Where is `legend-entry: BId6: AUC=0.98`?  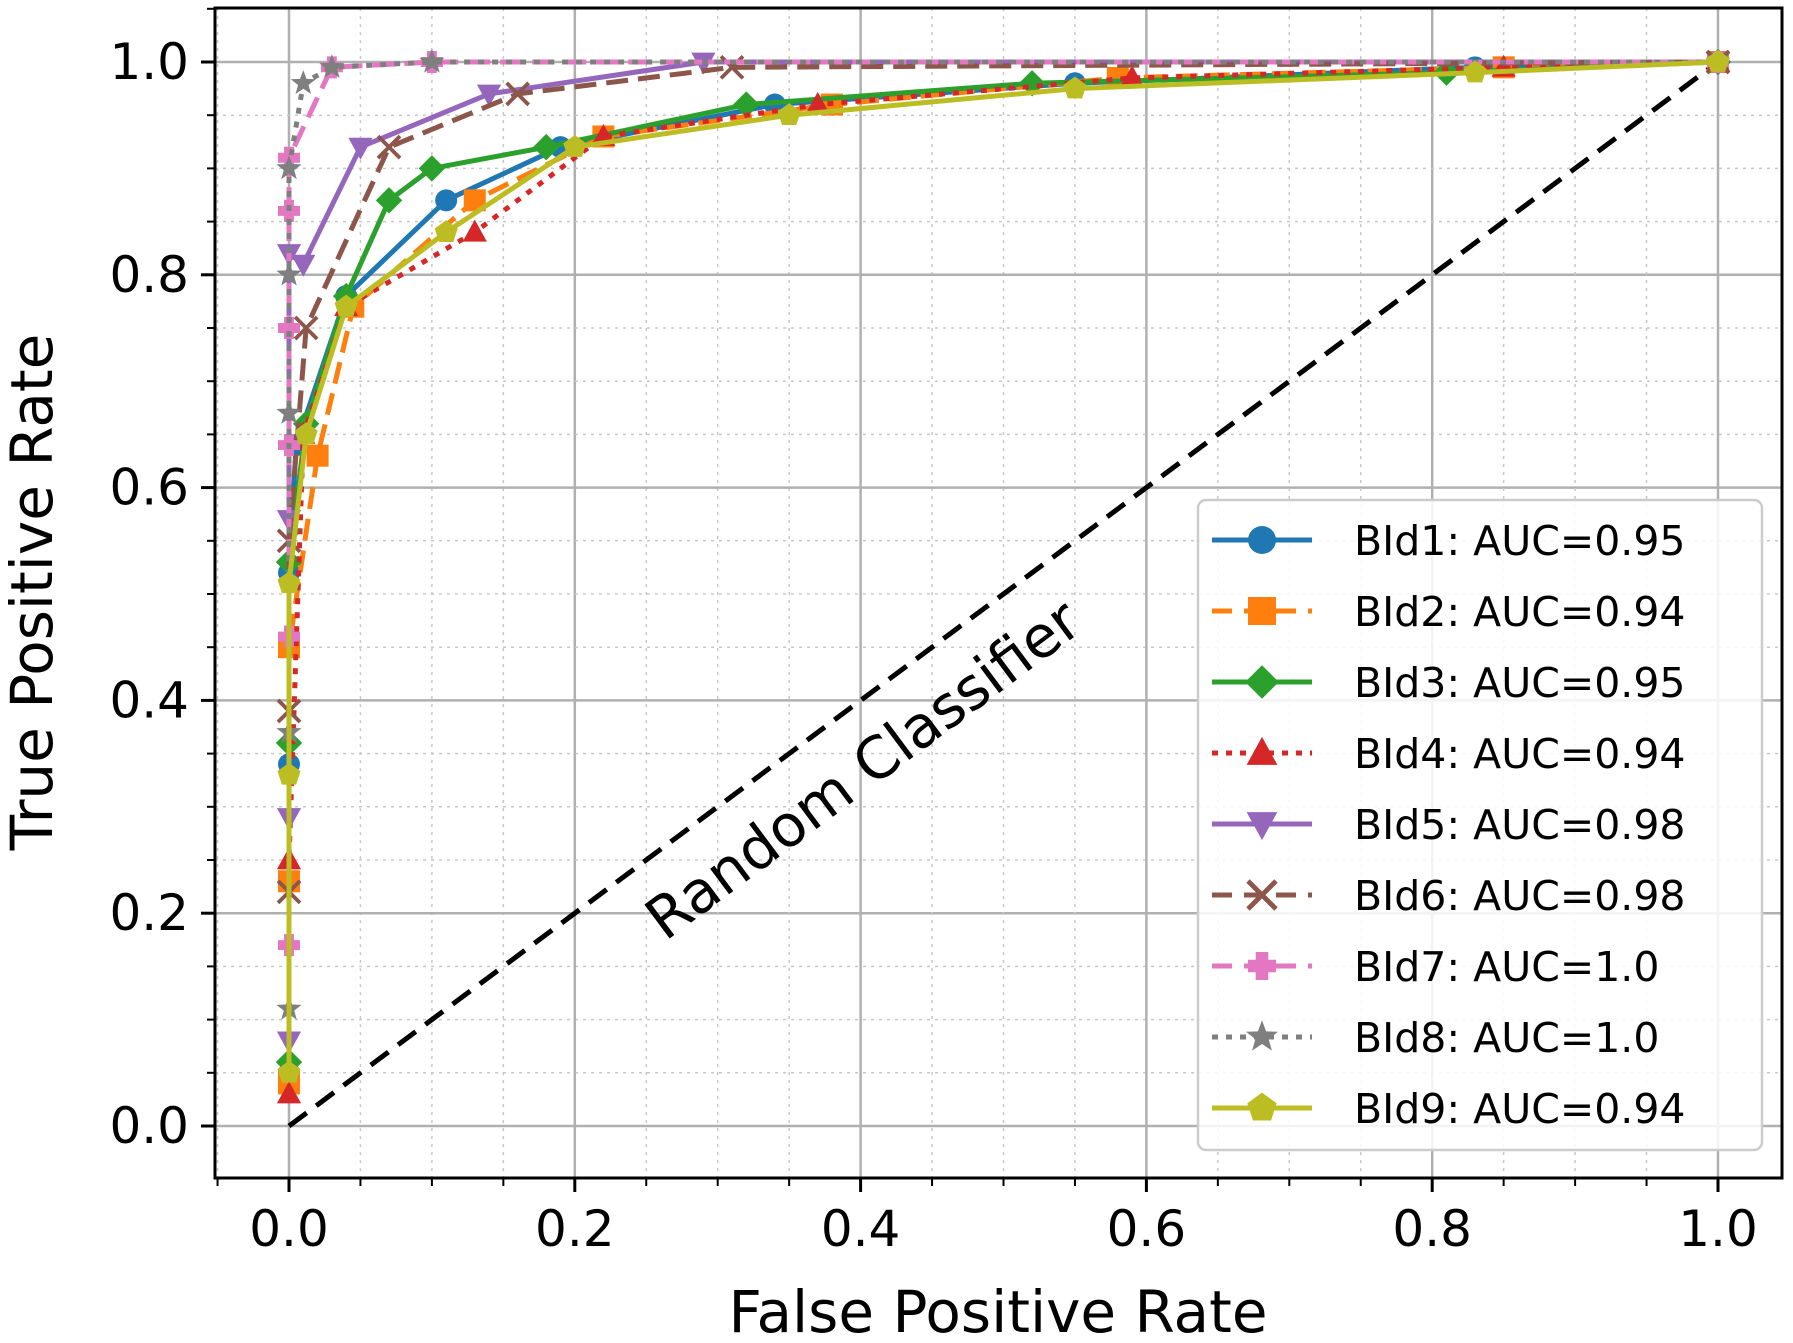
legend-entry: BId6: AUC=0.98 is located at coordinates (1449, 896).